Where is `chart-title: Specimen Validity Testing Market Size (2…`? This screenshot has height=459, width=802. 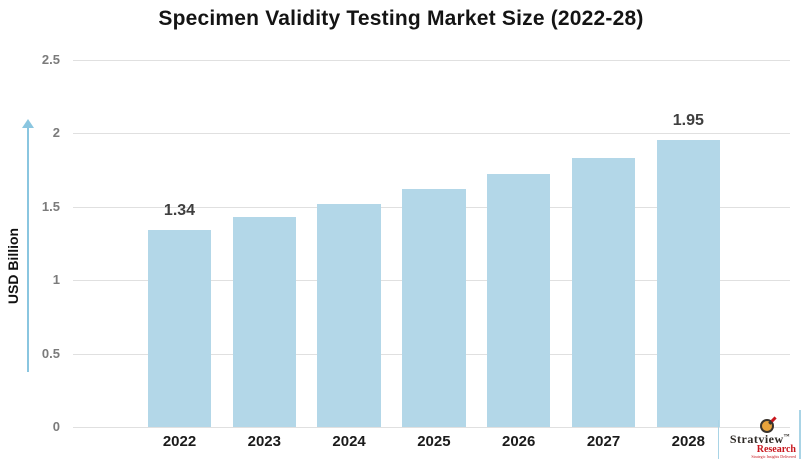
chart-title: Specimen Validity Testing Market Size (2… is located at coordinates (401, 18).